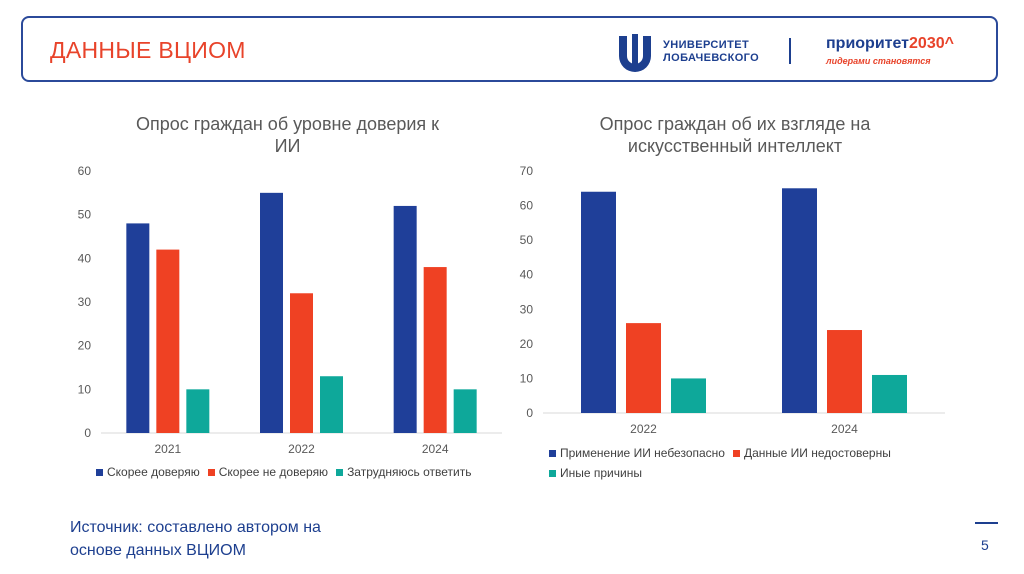  I want to click on chart2-legend-label: Данные ИИ недостоверны, so click(817, 453).